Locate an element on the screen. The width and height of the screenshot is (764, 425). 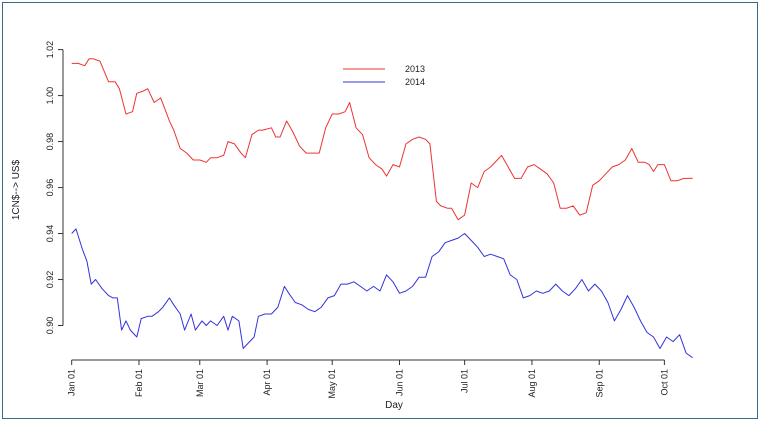
y-tick-label: 0.96 is located at coordinates (50, 188).